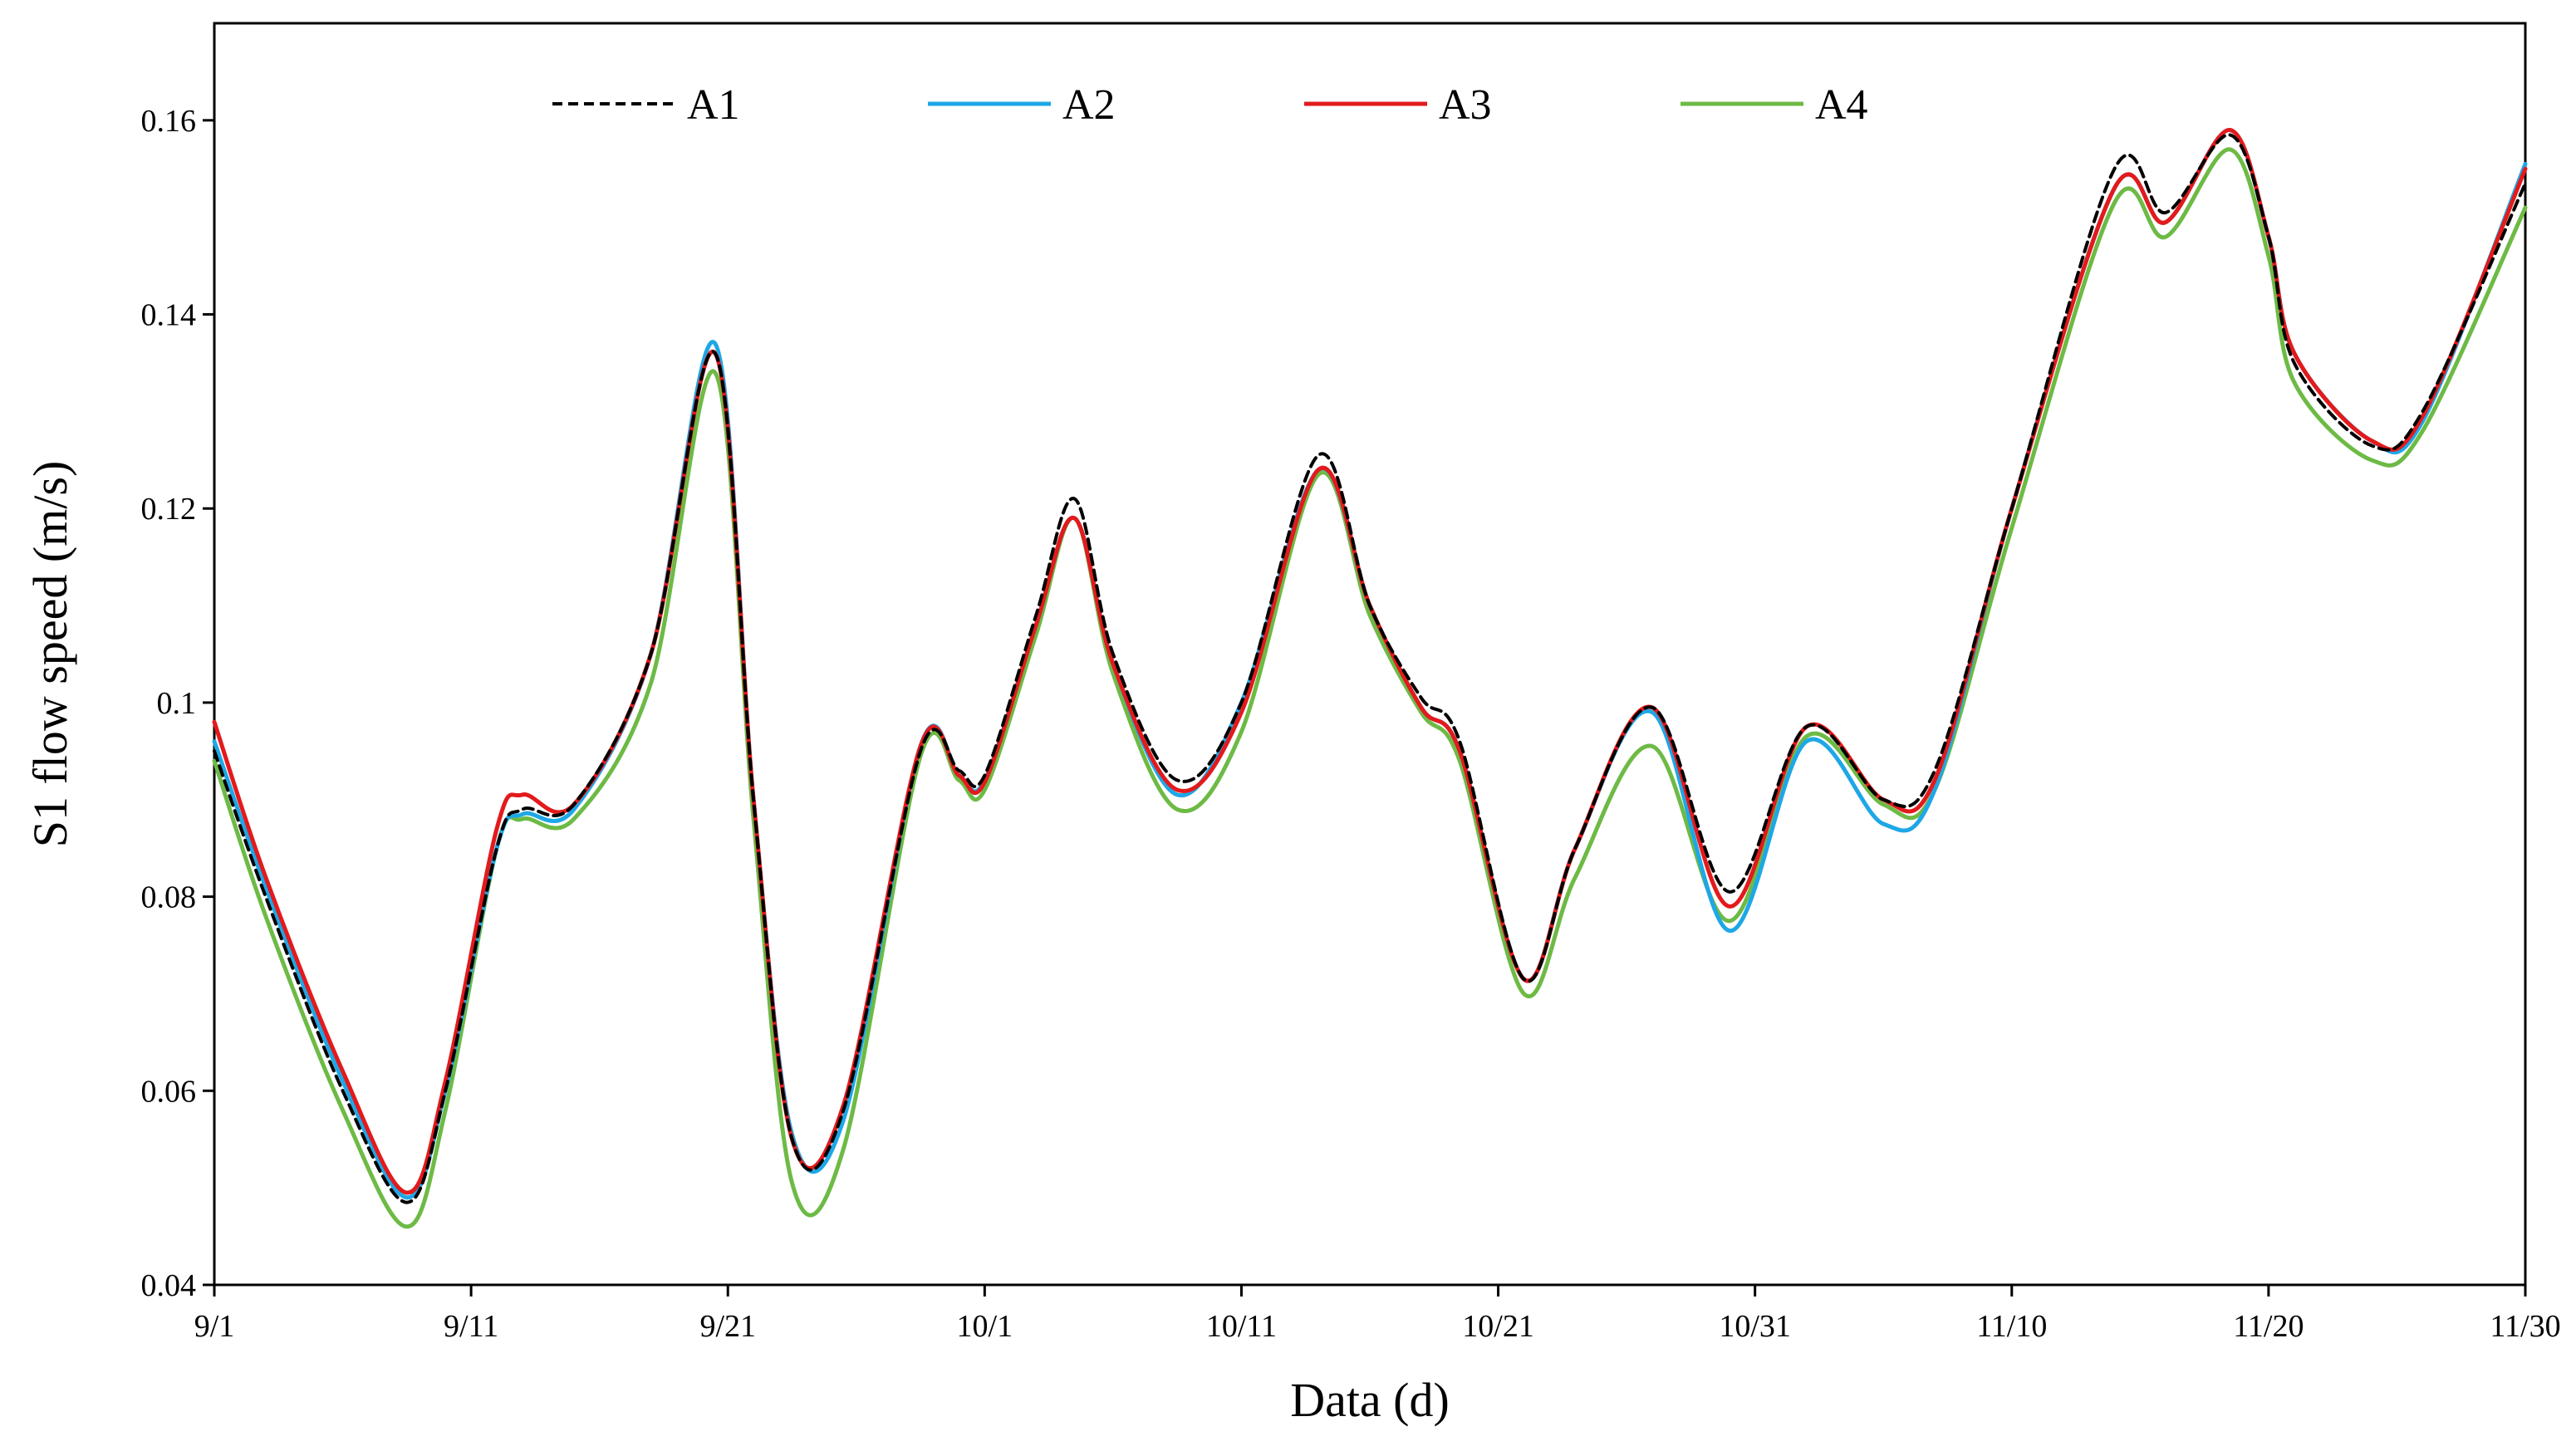 This screenshot has height=1446, width=2576. I want to click on x-tick-label: 11/20, so click(2268, 1326).